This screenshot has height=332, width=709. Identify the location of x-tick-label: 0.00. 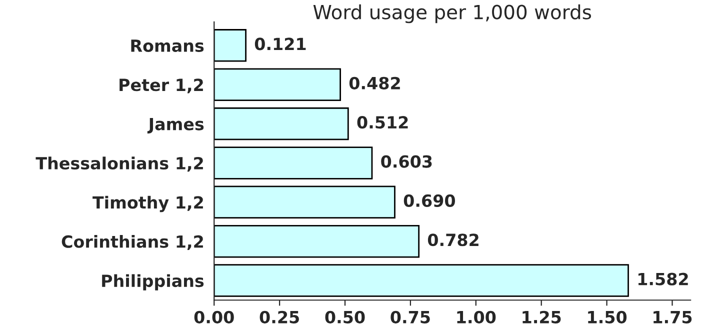
(214, 317).